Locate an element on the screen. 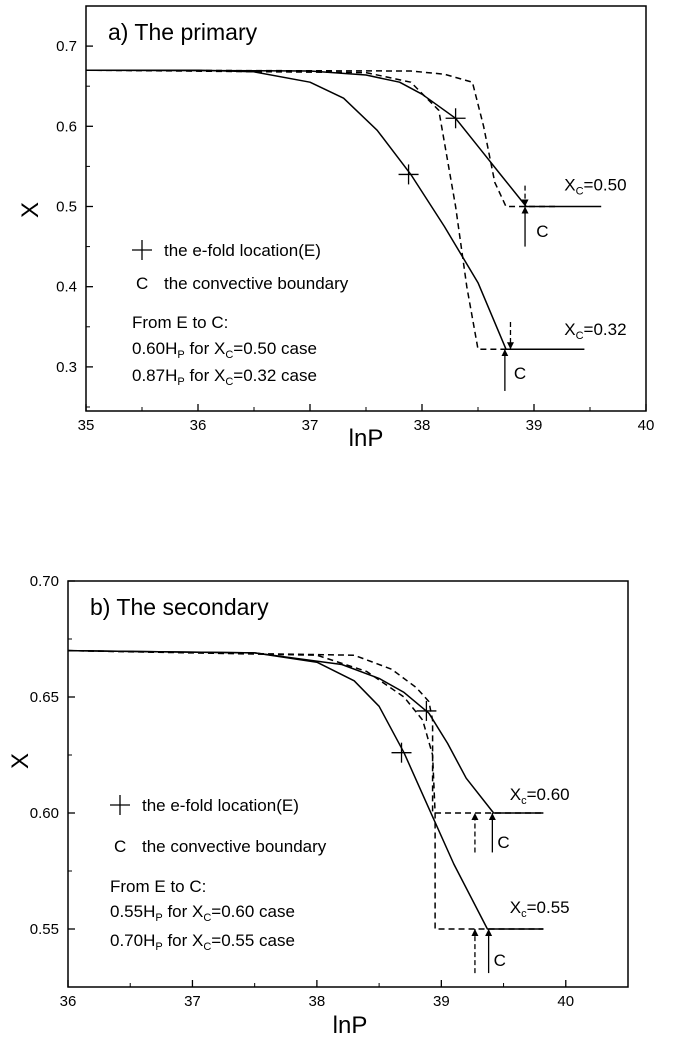  xc-label: Xc=0.55 is located at coordinates (540, 909).